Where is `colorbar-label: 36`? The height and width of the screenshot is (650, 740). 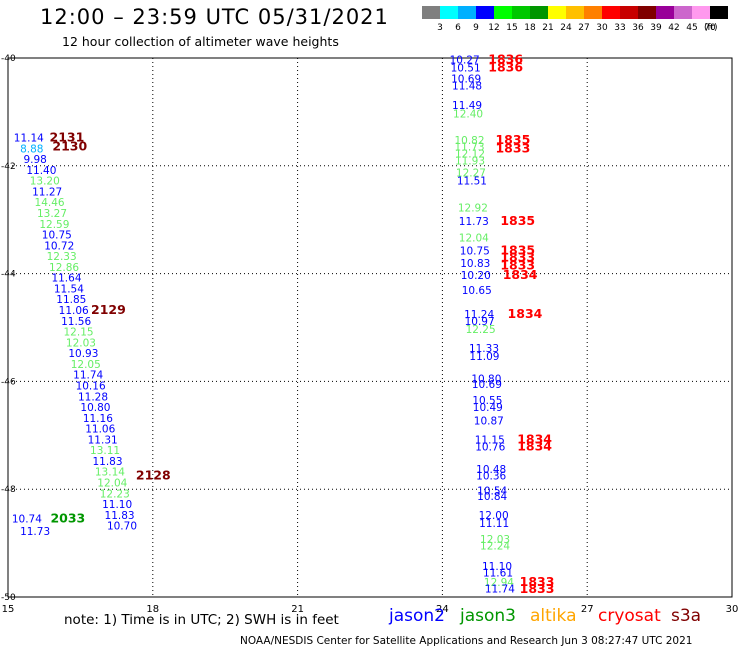 colorbar-label: 36 is located at coordinates (638, 28).